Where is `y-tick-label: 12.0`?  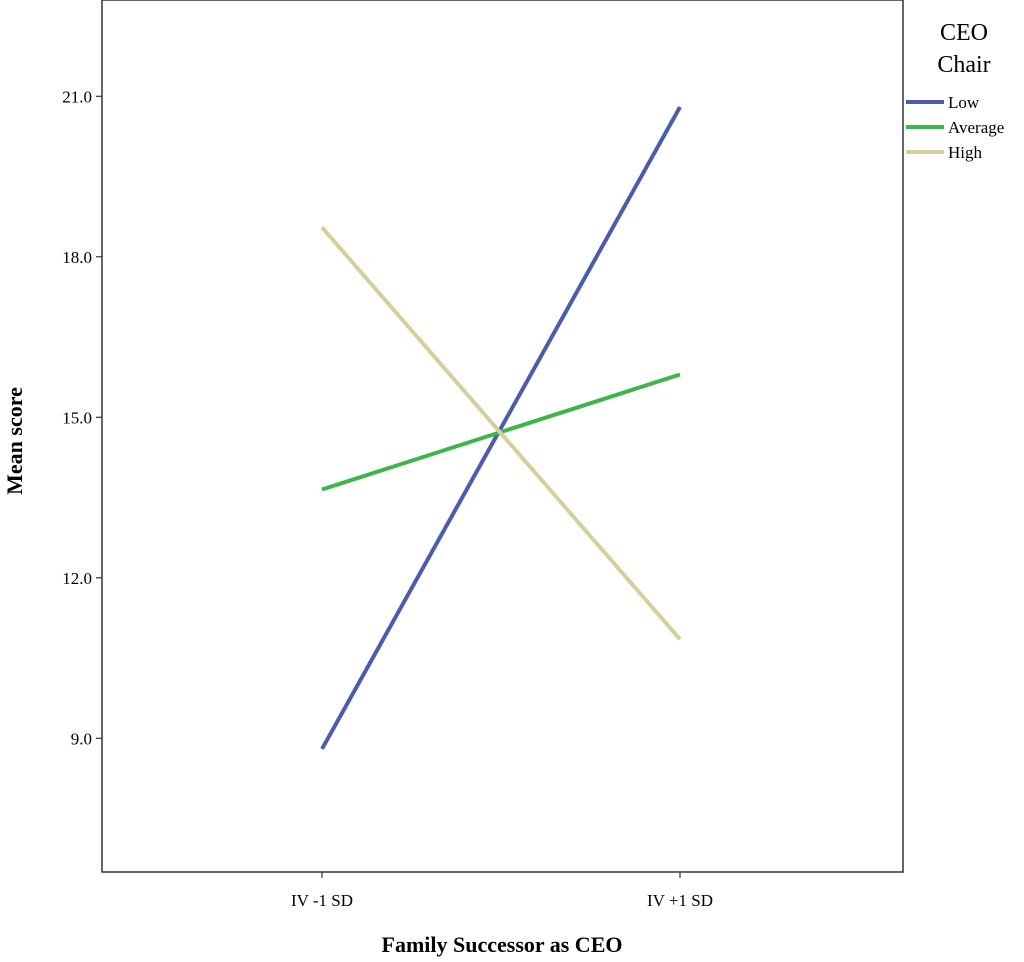 y-tick-label: 12.0 is located at coordinates (77, 578).